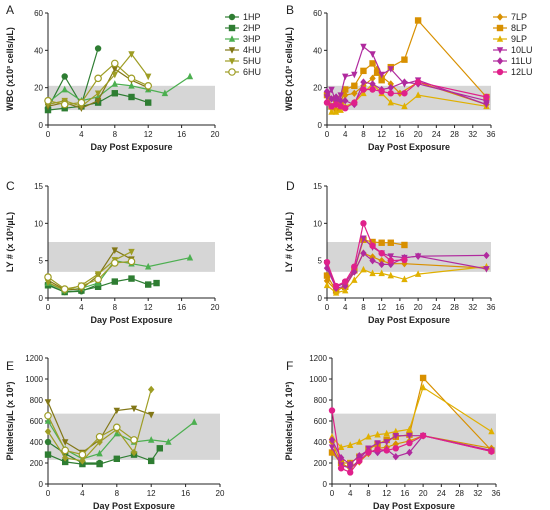 This screenshot has width=550, height=510. Describe the element at coordinates (289, 69) in the screenshot. I see `y-axis-label: WBC (x10³ cells/µL)` at that location.